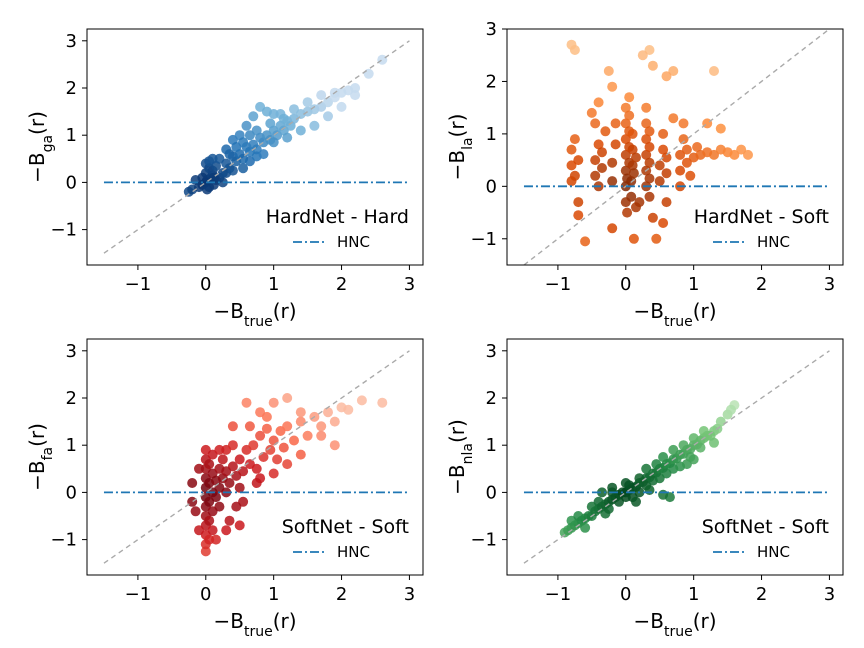  I want to click on panel-title: HardNet - Hard, so click(337, 217).